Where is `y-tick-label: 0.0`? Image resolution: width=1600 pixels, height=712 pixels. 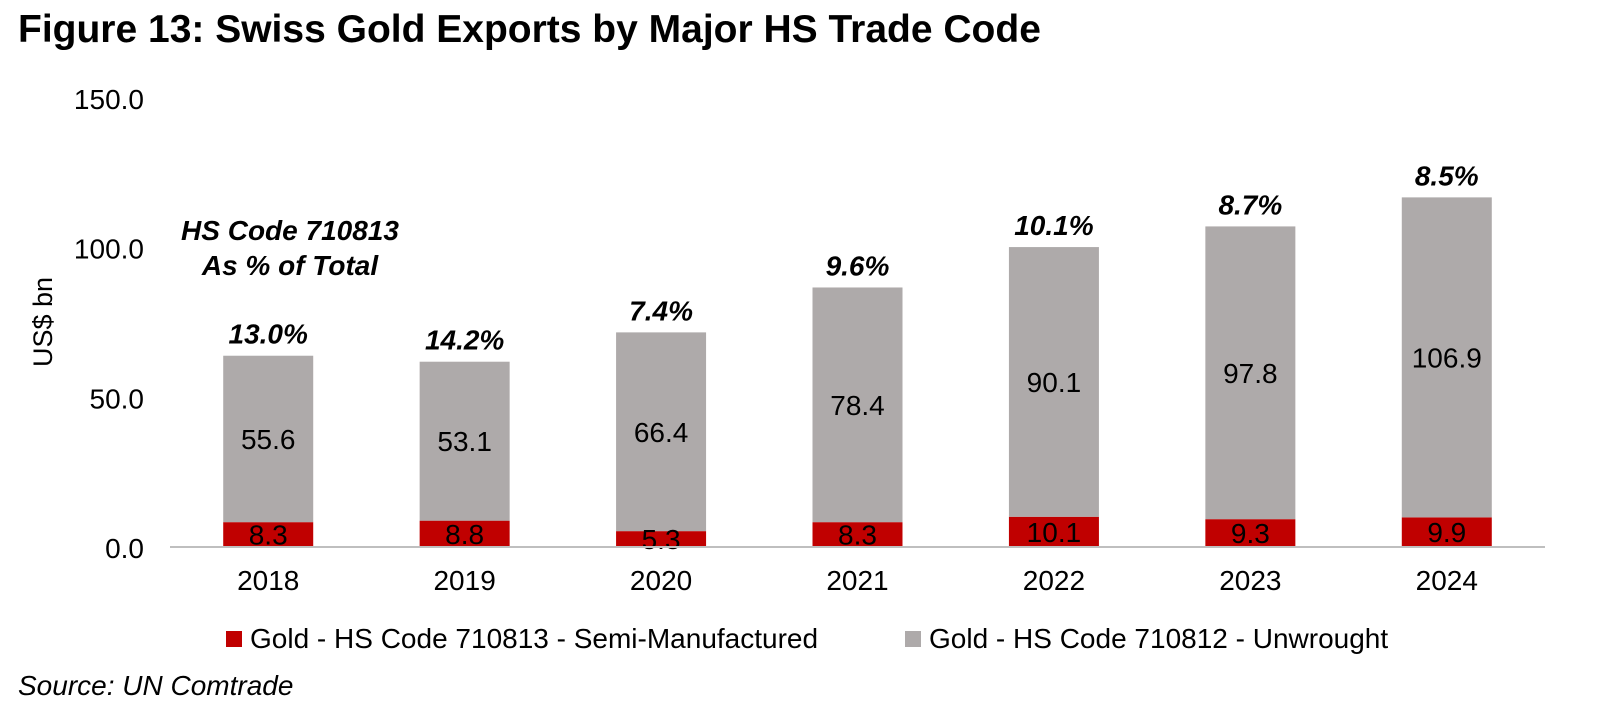 y-tick-label: 0.0 is located at coordinates (124, 548).